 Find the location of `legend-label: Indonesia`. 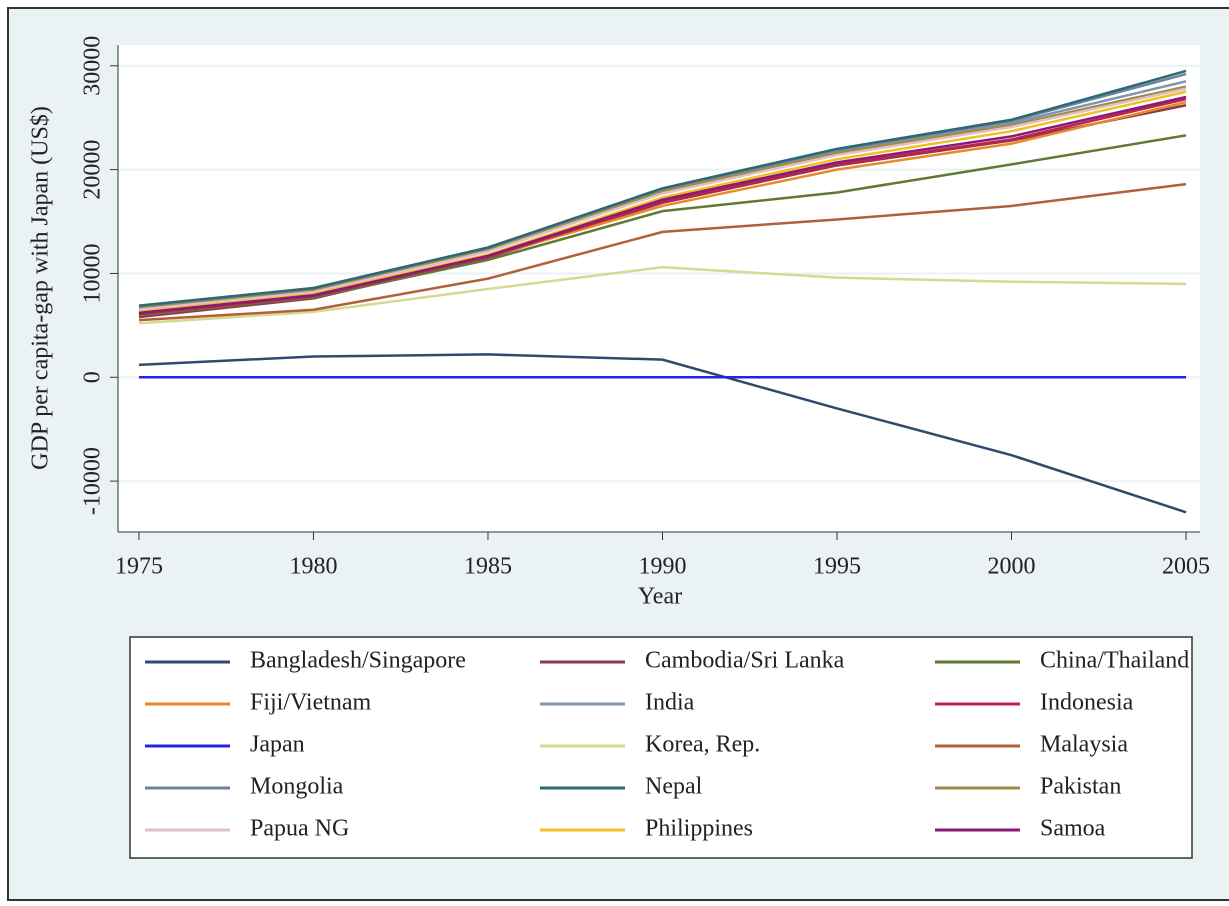

legend-label: Indonesia is located at coordinates (1087, 703).